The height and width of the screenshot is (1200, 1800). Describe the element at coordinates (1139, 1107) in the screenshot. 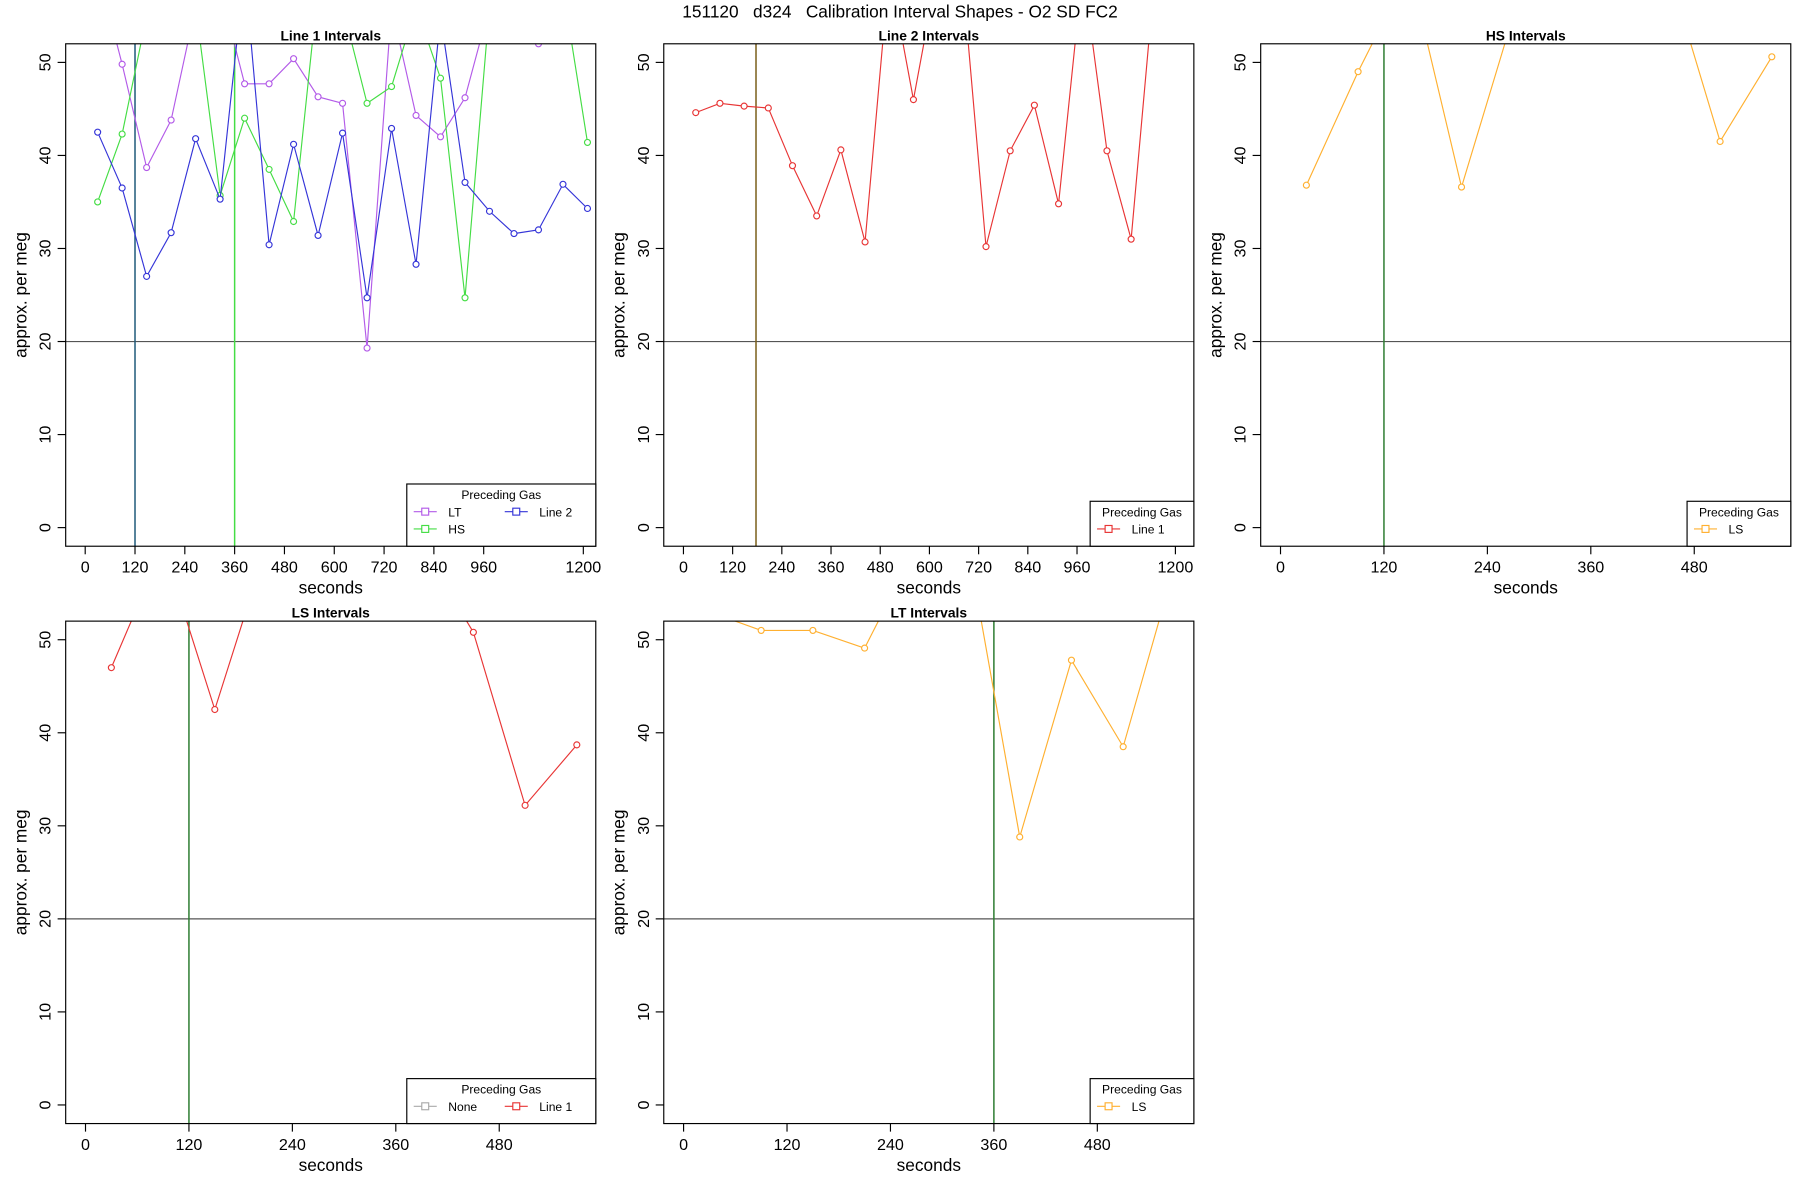

I see `legend-label: LS` at that location.